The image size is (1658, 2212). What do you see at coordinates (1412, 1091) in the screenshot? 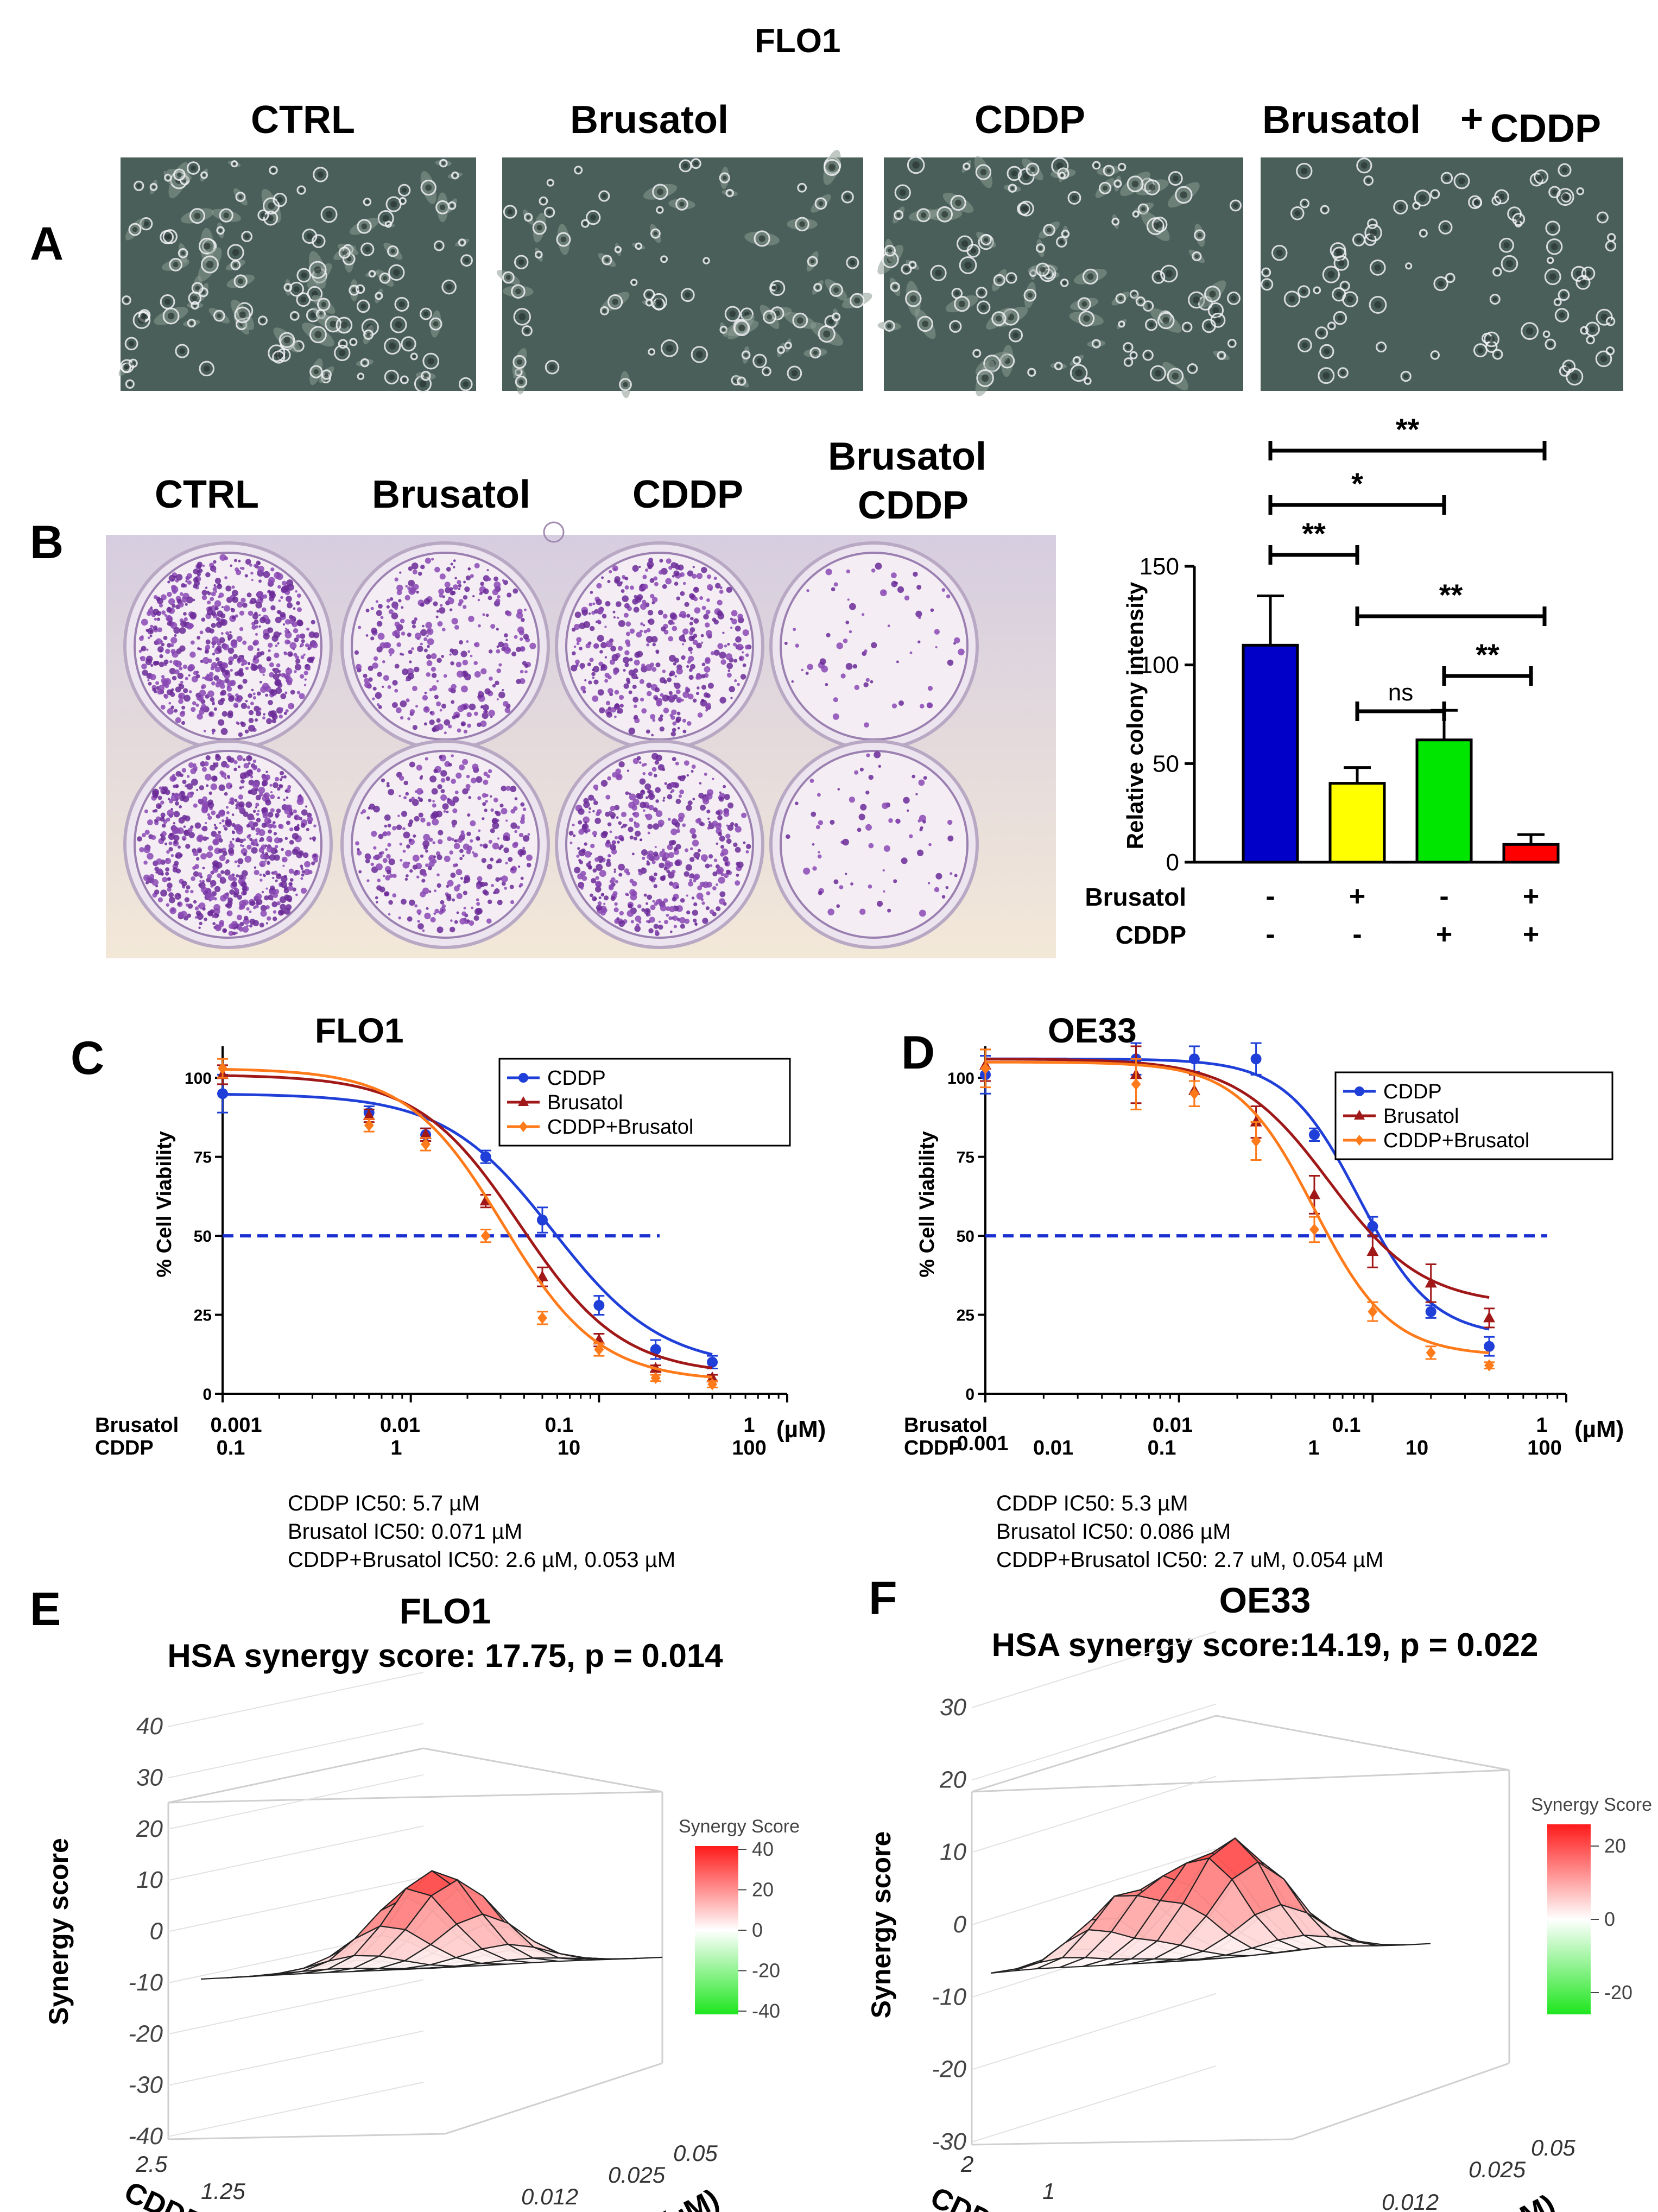
I see `legend-label: CDDP` at bounding box center [1412, 1091].